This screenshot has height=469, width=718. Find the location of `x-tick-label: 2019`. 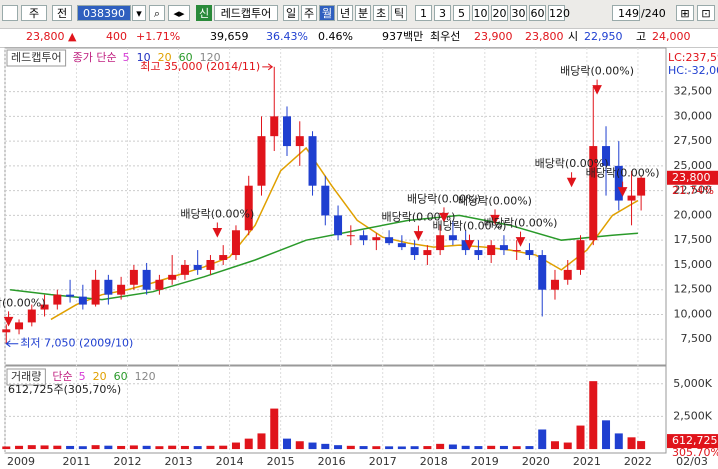

x-tick-label: 2019 is located at coordinates (485, 461).